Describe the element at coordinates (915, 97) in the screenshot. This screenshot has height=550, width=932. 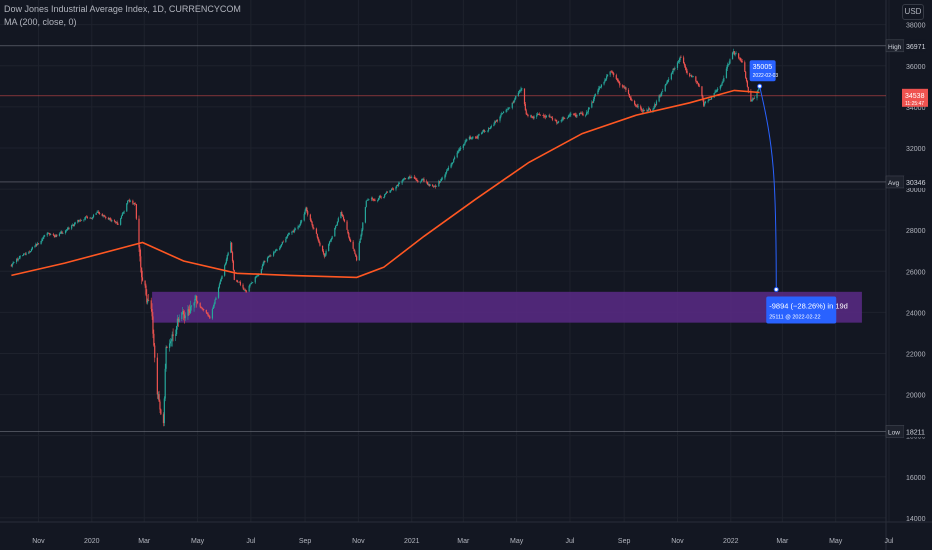
I see `last-price-bg` at that location.